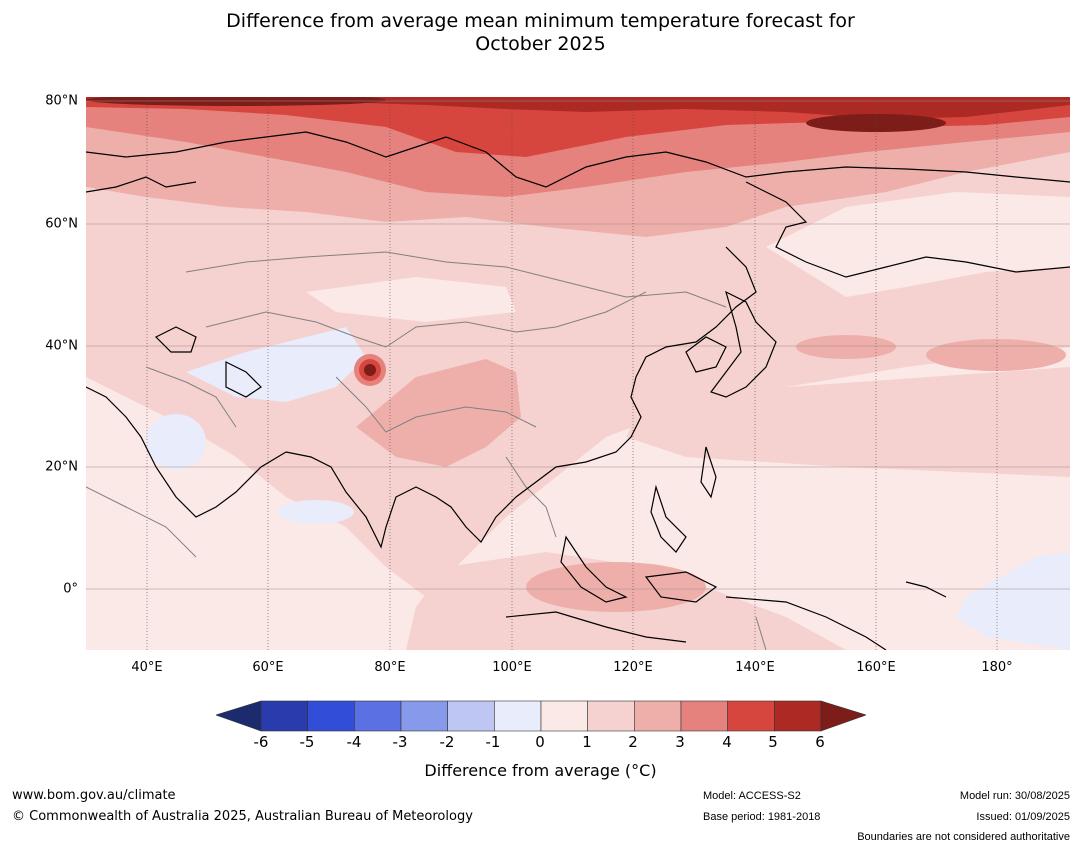  What do you see at coordinates (633, 742) in the screenshot?
I see `colorbar-tick: 2` at bounding box center [633, 742].